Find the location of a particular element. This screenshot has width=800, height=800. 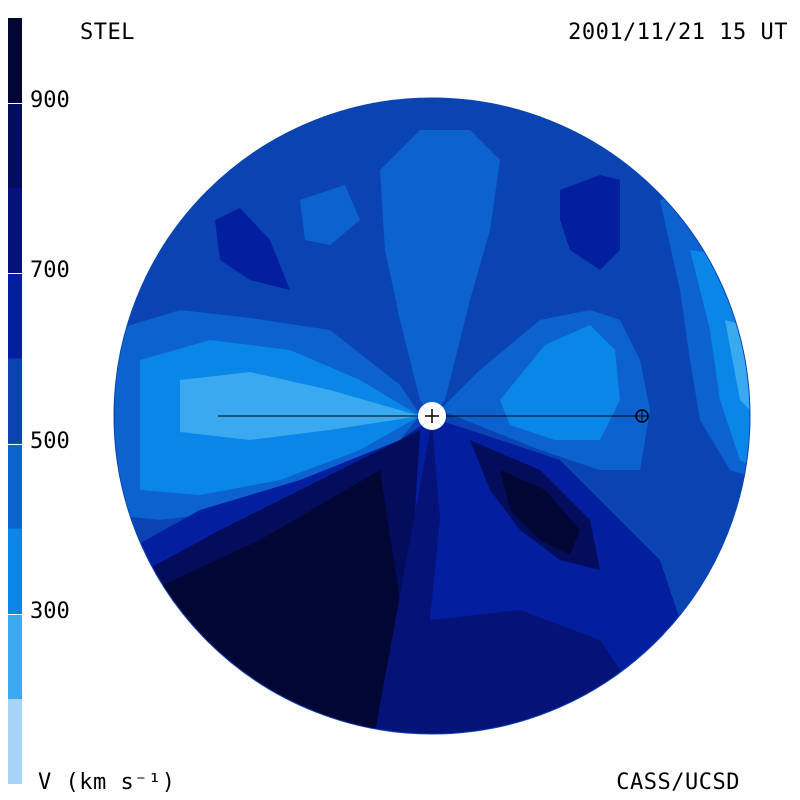

velocity-unit-label: V (km s⁻¹) is located at coordinates (107, 782).